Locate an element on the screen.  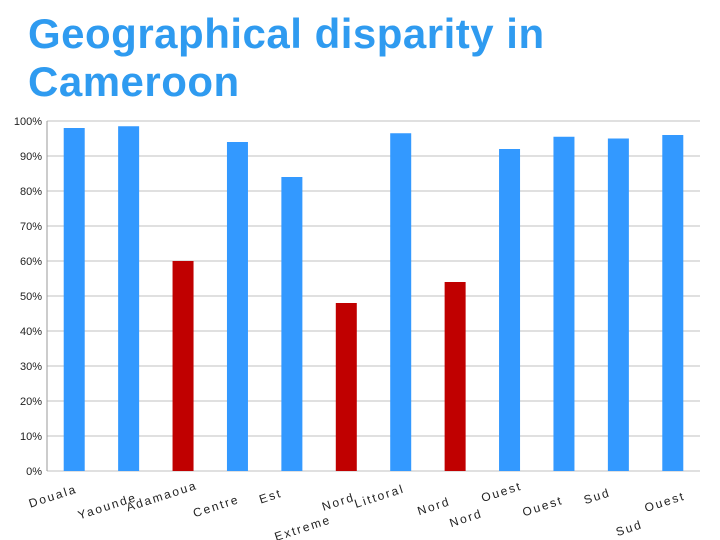
bar-ouest is located at coordinates (564, 303).